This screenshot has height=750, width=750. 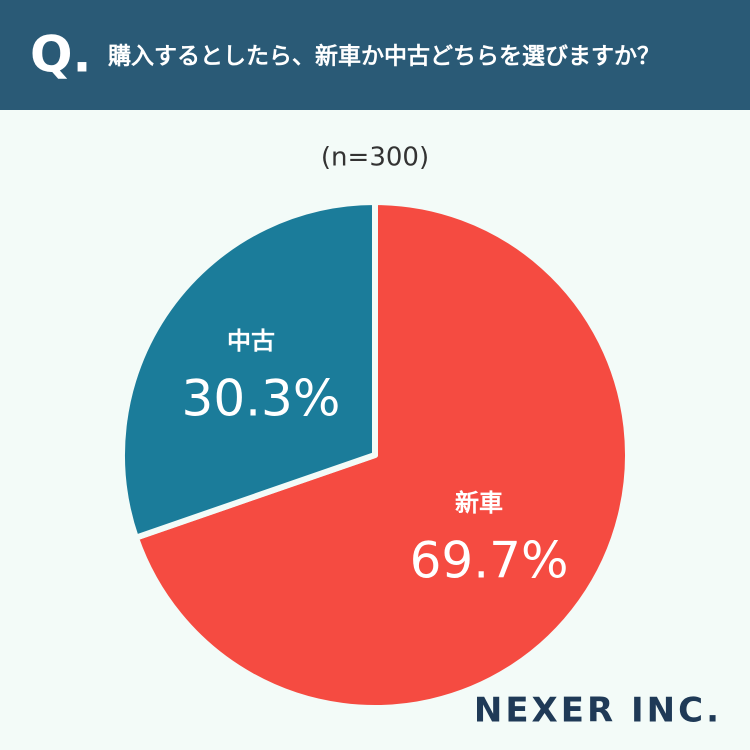 What do you see at coordinates (489, 561) in the screenshot?
I see `value-label: 69.7%` at bounding box center [489, 561].